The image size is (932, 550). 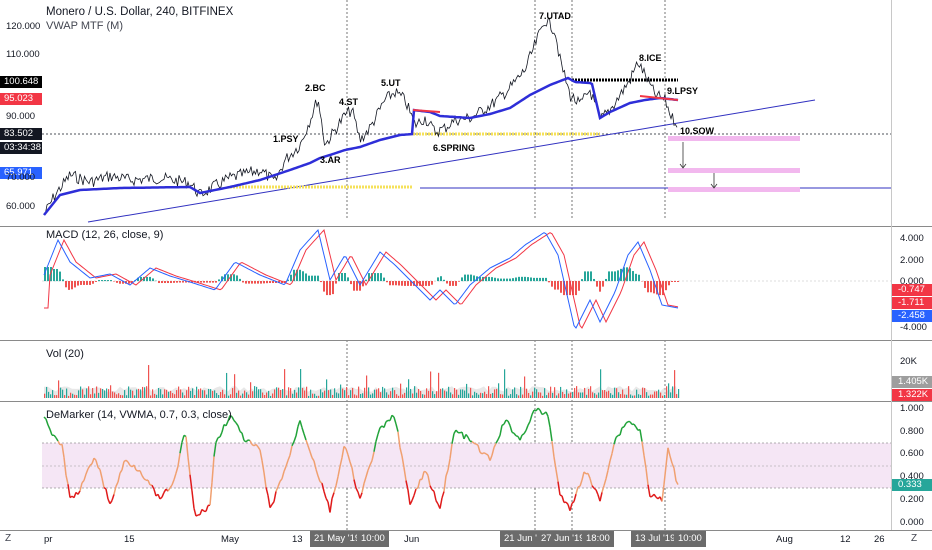 I want to click on demarker-tick: 0.400, so click(x=912, y=476).